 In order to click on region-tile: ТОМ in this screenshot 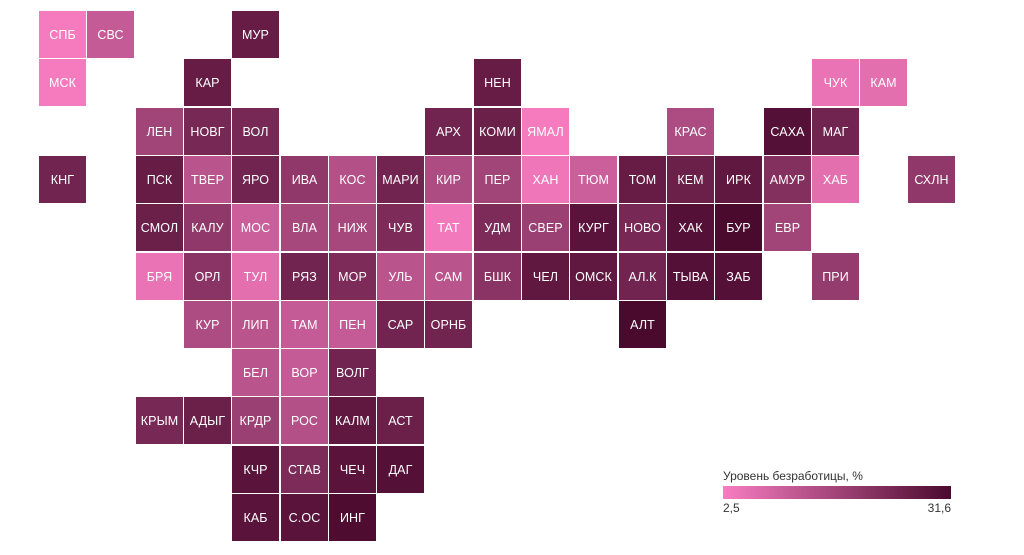, I will do `click(642, 179)`.